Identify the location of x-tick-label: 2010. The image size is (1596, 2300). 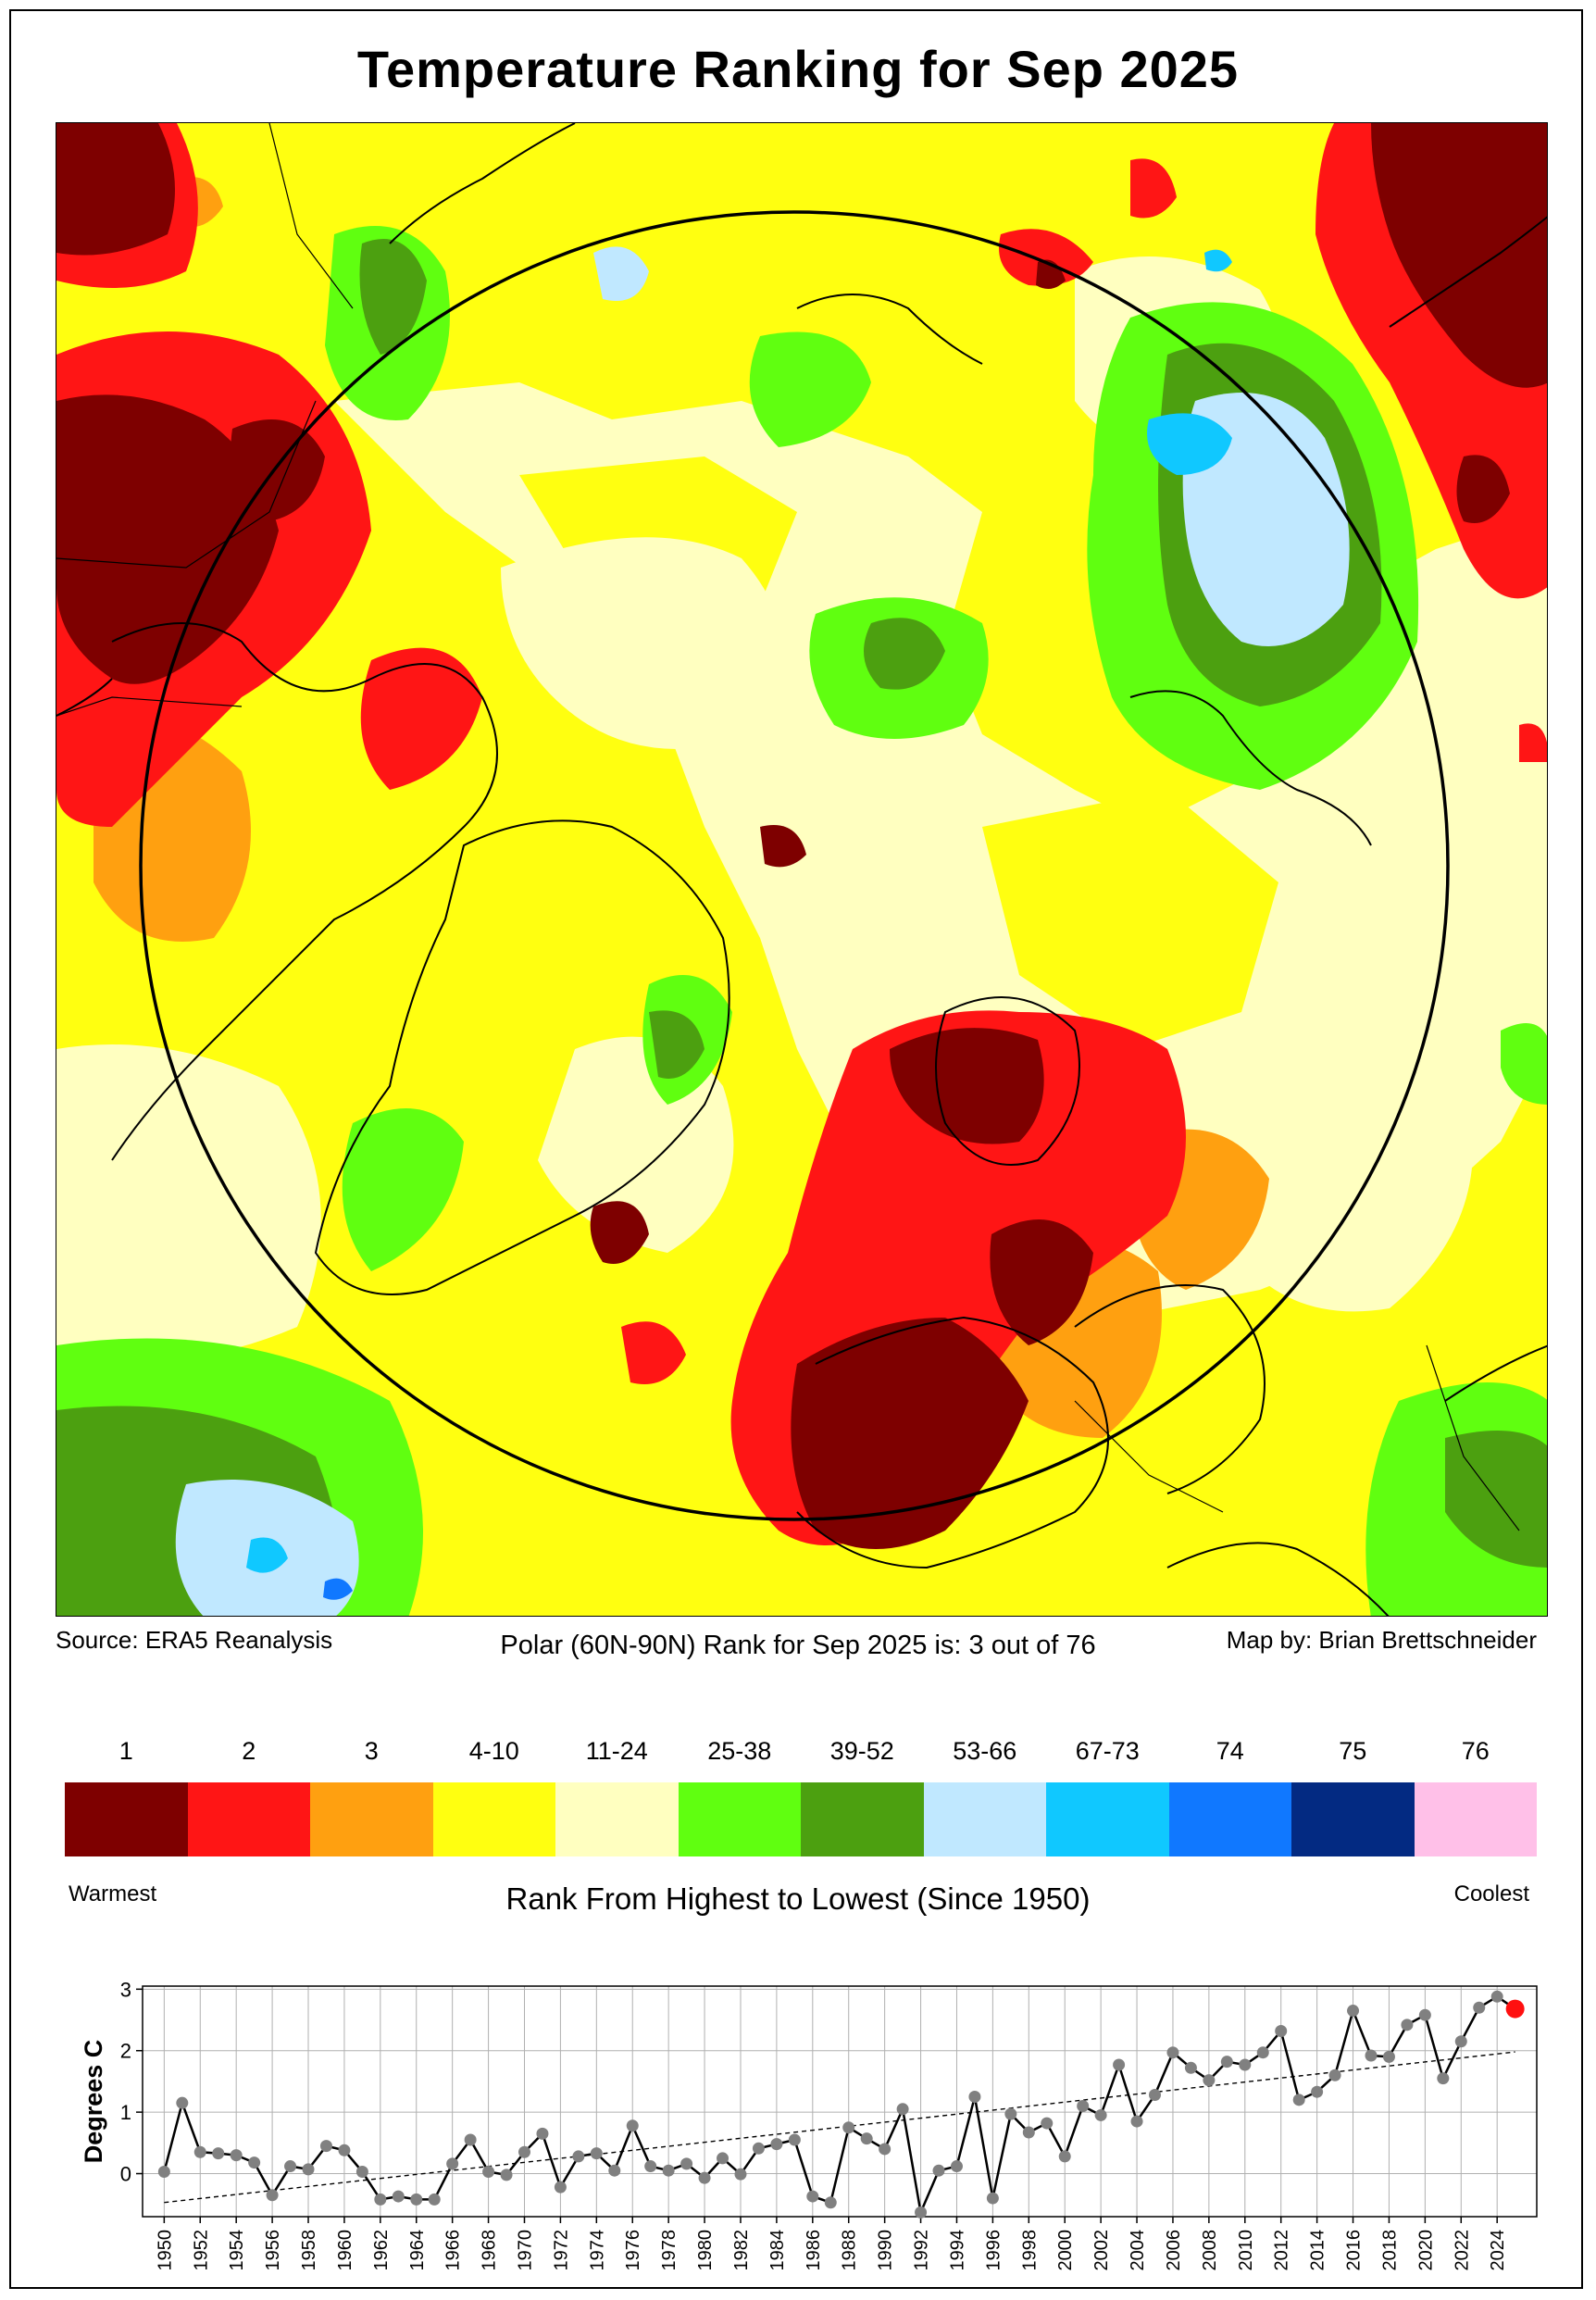
(1246, 2250).